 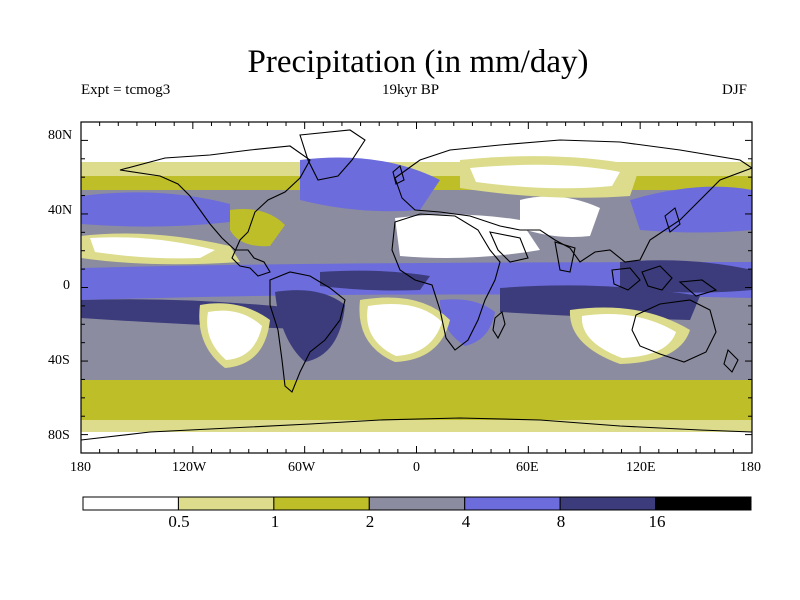 I want to click on colorbar-label-8: 8, so click(x=561, y=521).